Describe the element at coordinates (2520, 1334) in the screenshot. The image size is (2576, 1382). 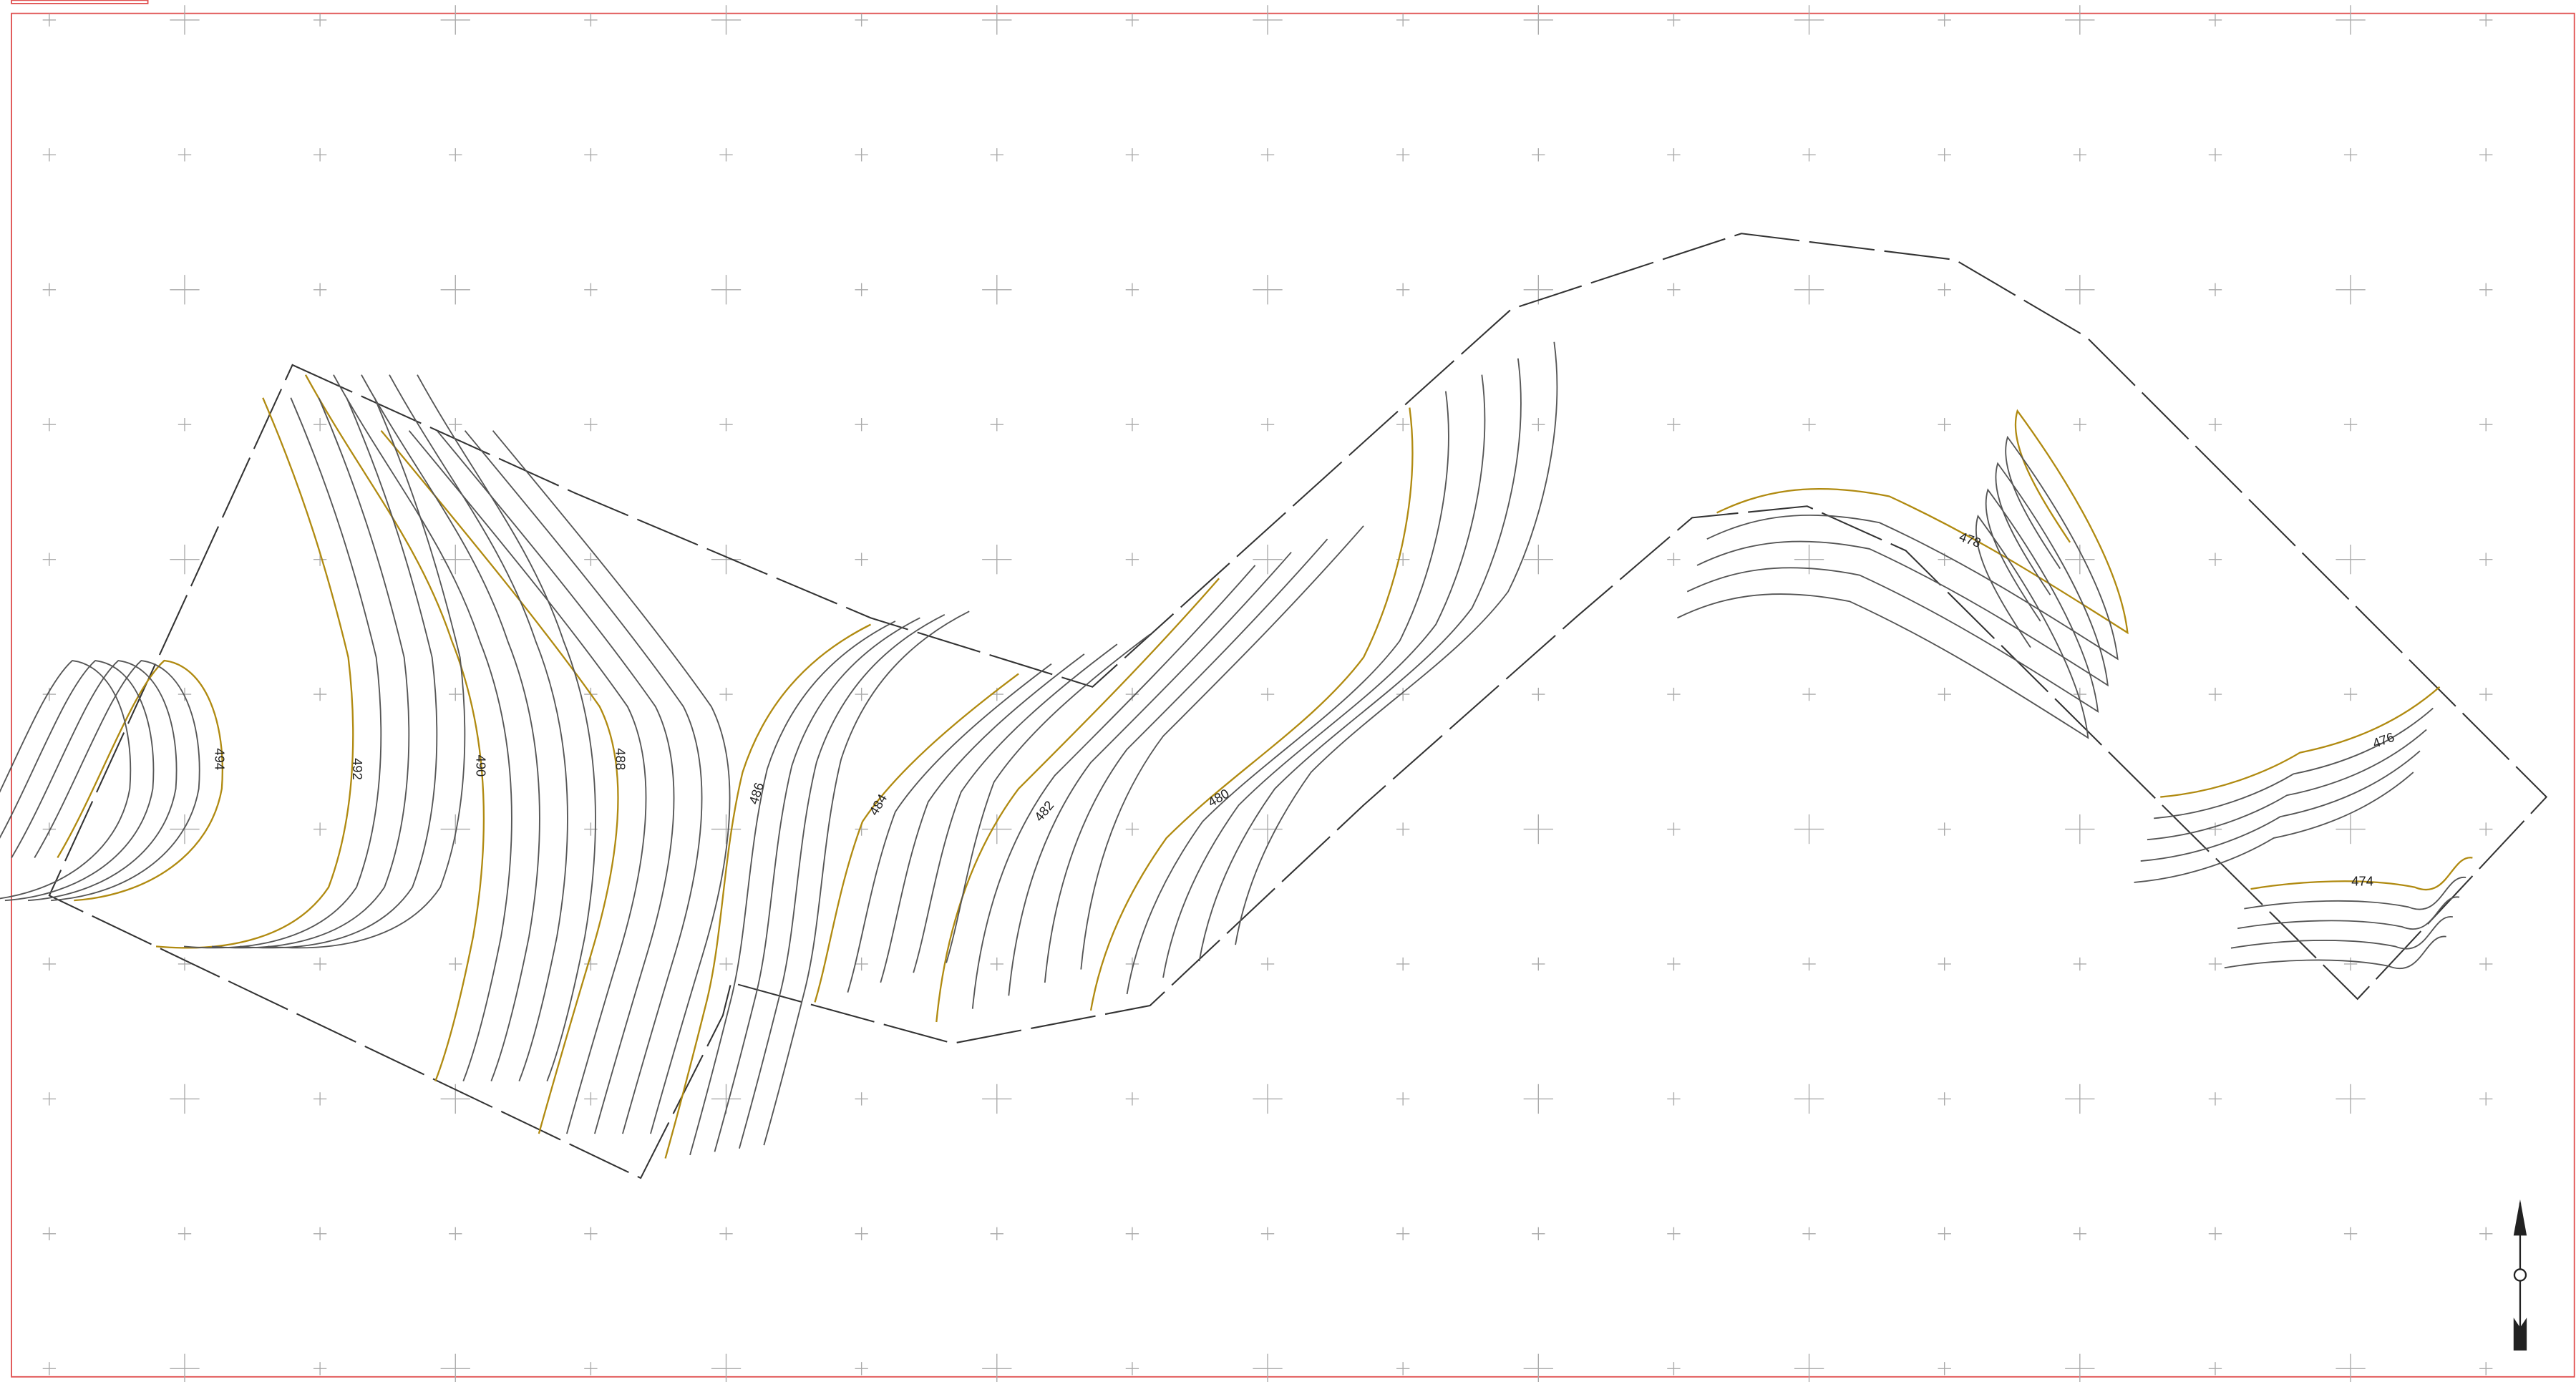
I see `north-arrow-tail` at that location.